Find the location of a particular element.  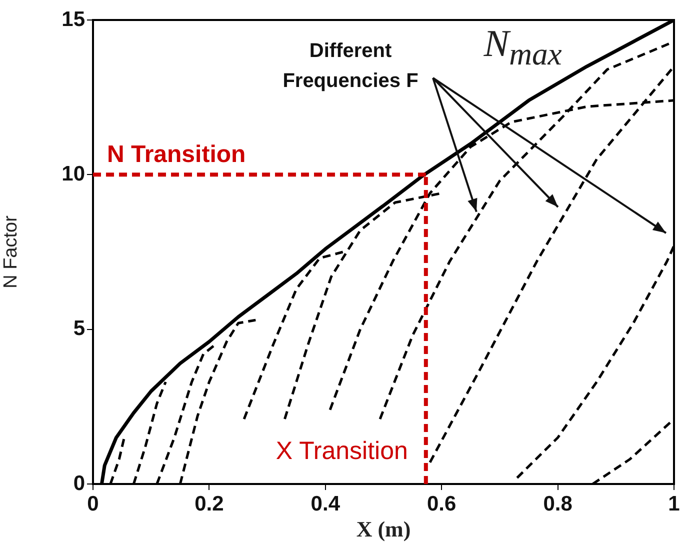

y-axis-title: N Factor is located at coordinates (11, 251).